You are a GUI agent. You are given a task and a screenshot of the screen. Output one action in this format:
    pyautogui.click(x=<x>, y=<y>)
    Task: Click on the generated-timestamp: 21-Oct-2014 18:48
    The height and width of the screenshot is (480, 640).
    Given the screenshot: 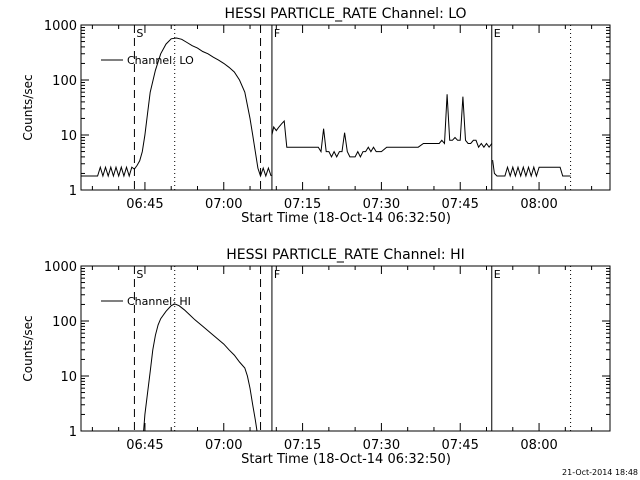 What is the action you would take?
    pyautogui.click(x=600, y=472)
    